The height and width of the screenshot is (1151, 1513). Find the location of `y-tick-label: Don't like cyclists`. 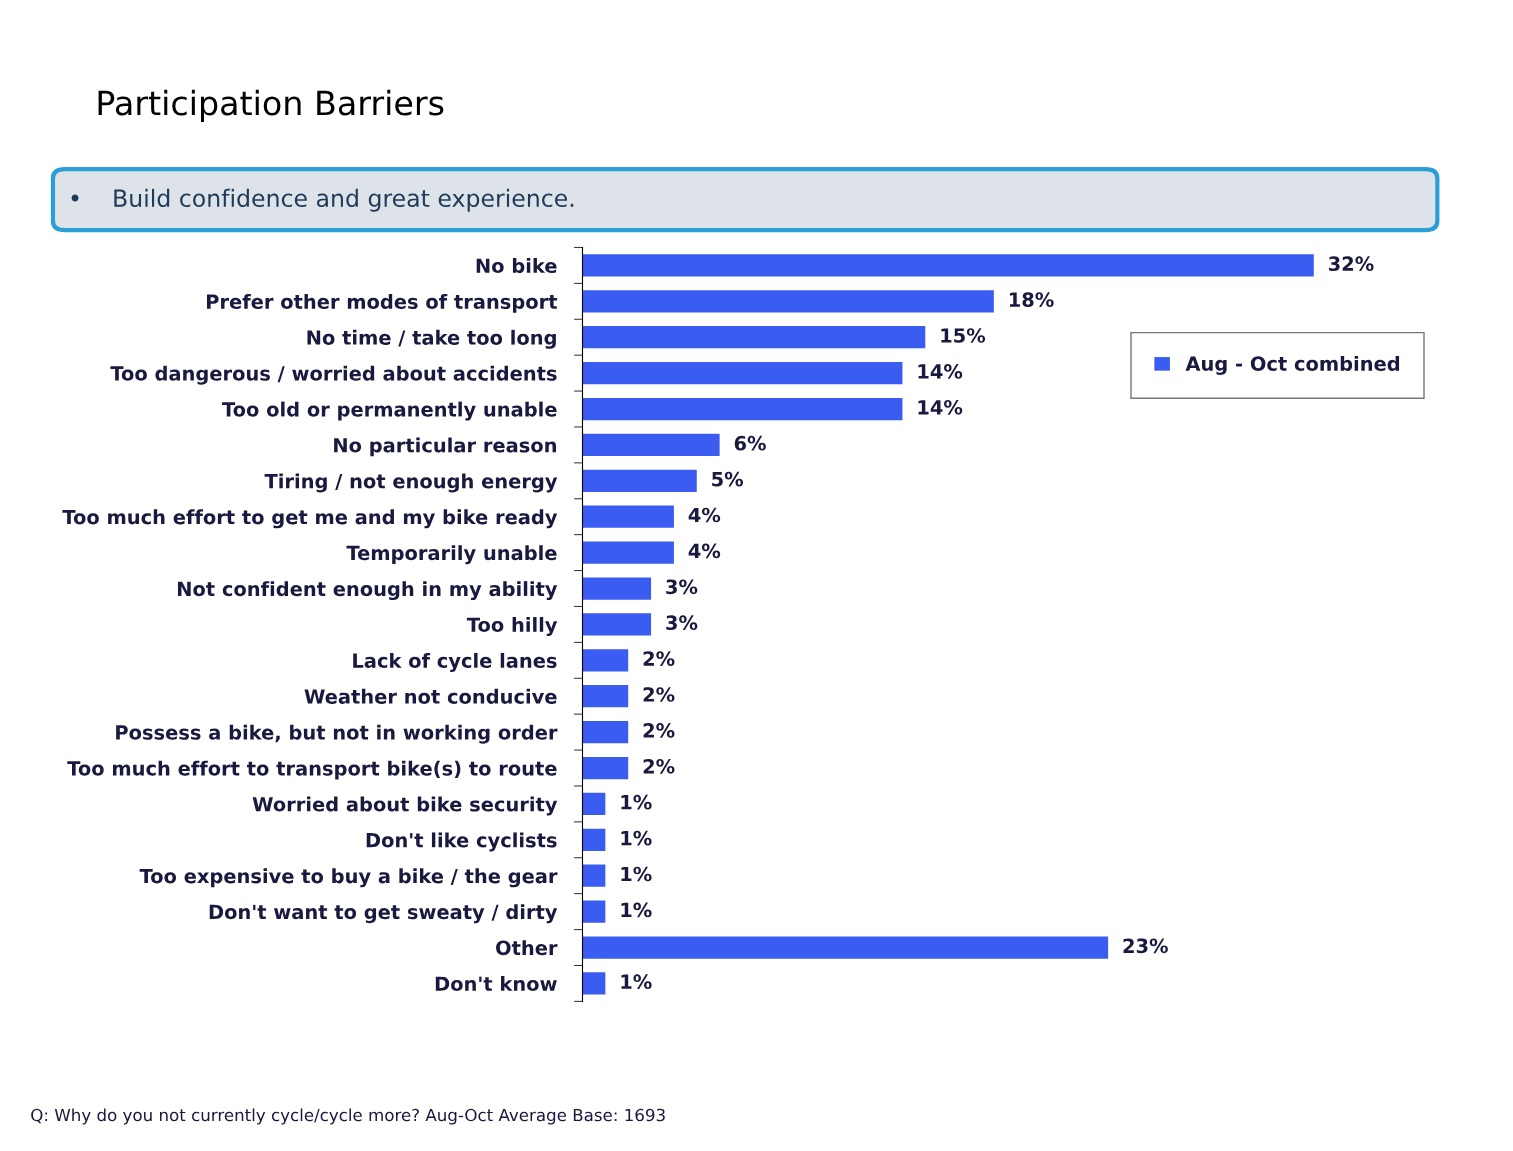

y-tick-label: Don't like cyclists is located at coordinates (461, 842).